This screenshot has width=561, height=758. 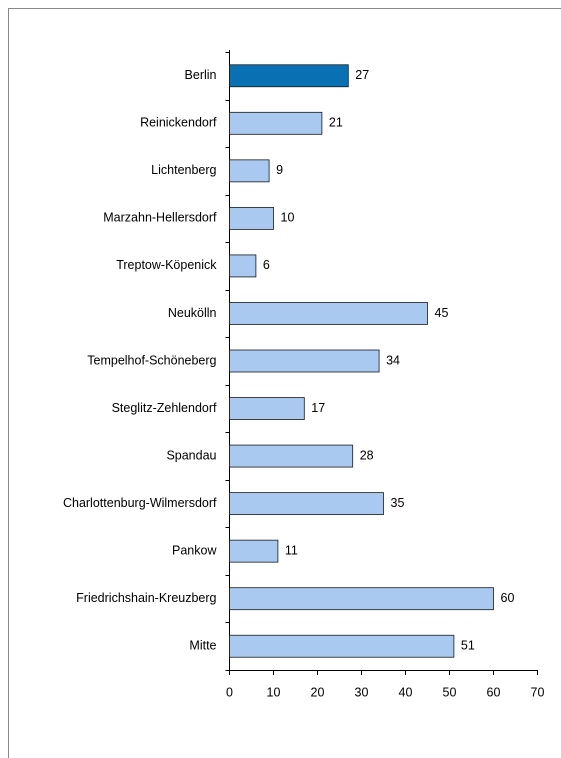 I want to click on y-tick-label: Neukölln, so click(x=192, y=313).